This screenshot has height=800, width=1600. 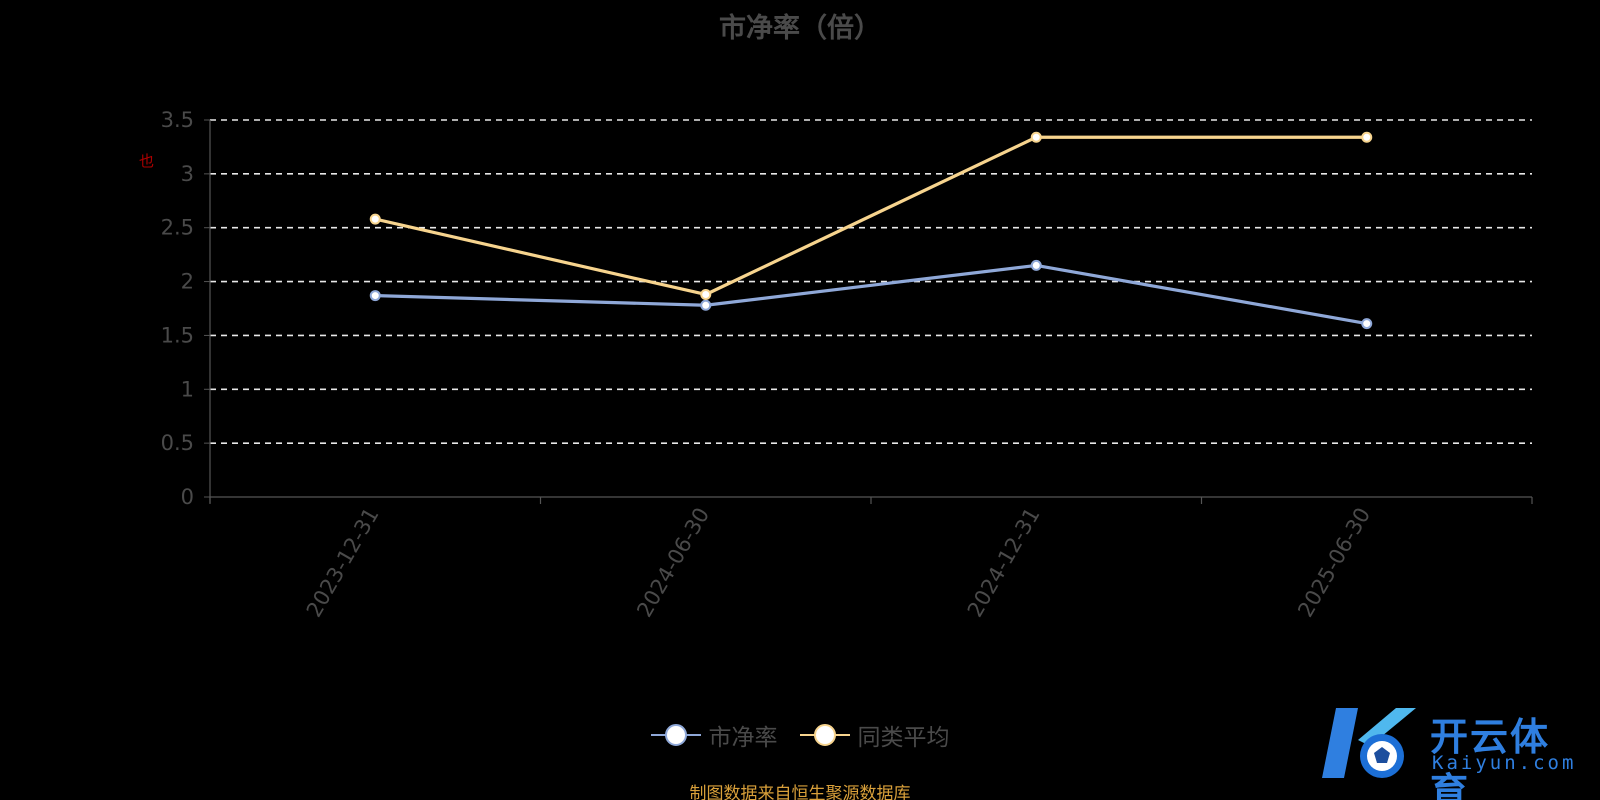 I want to click on legend-item-series-0: 市净率, so click(x=714, y=735).